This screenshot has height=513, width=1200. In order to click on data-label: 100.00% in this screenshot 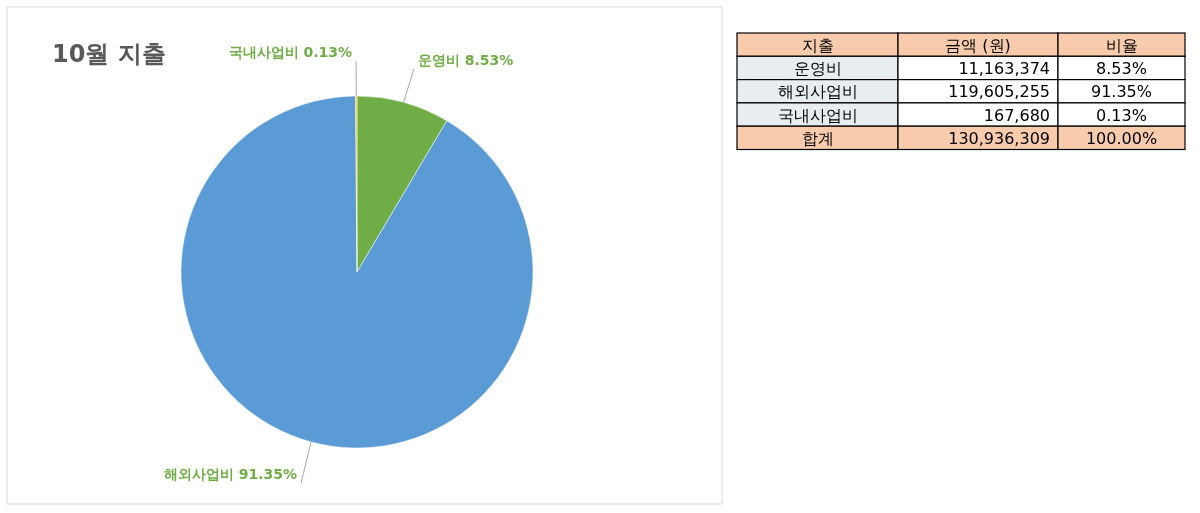, I will do `click(1121, 138)`.